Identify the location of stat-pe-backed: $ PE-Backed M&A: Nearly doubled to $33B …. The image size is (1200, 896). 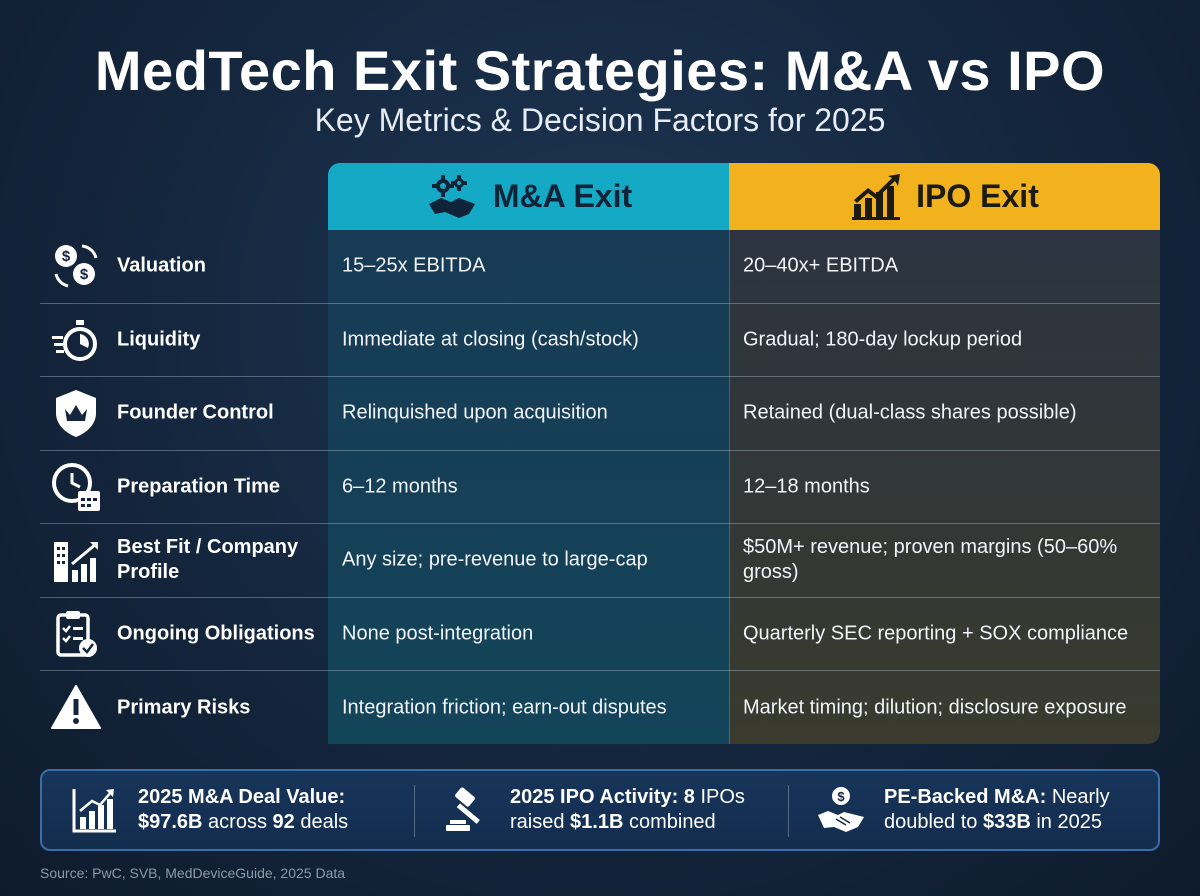
(986, 810).